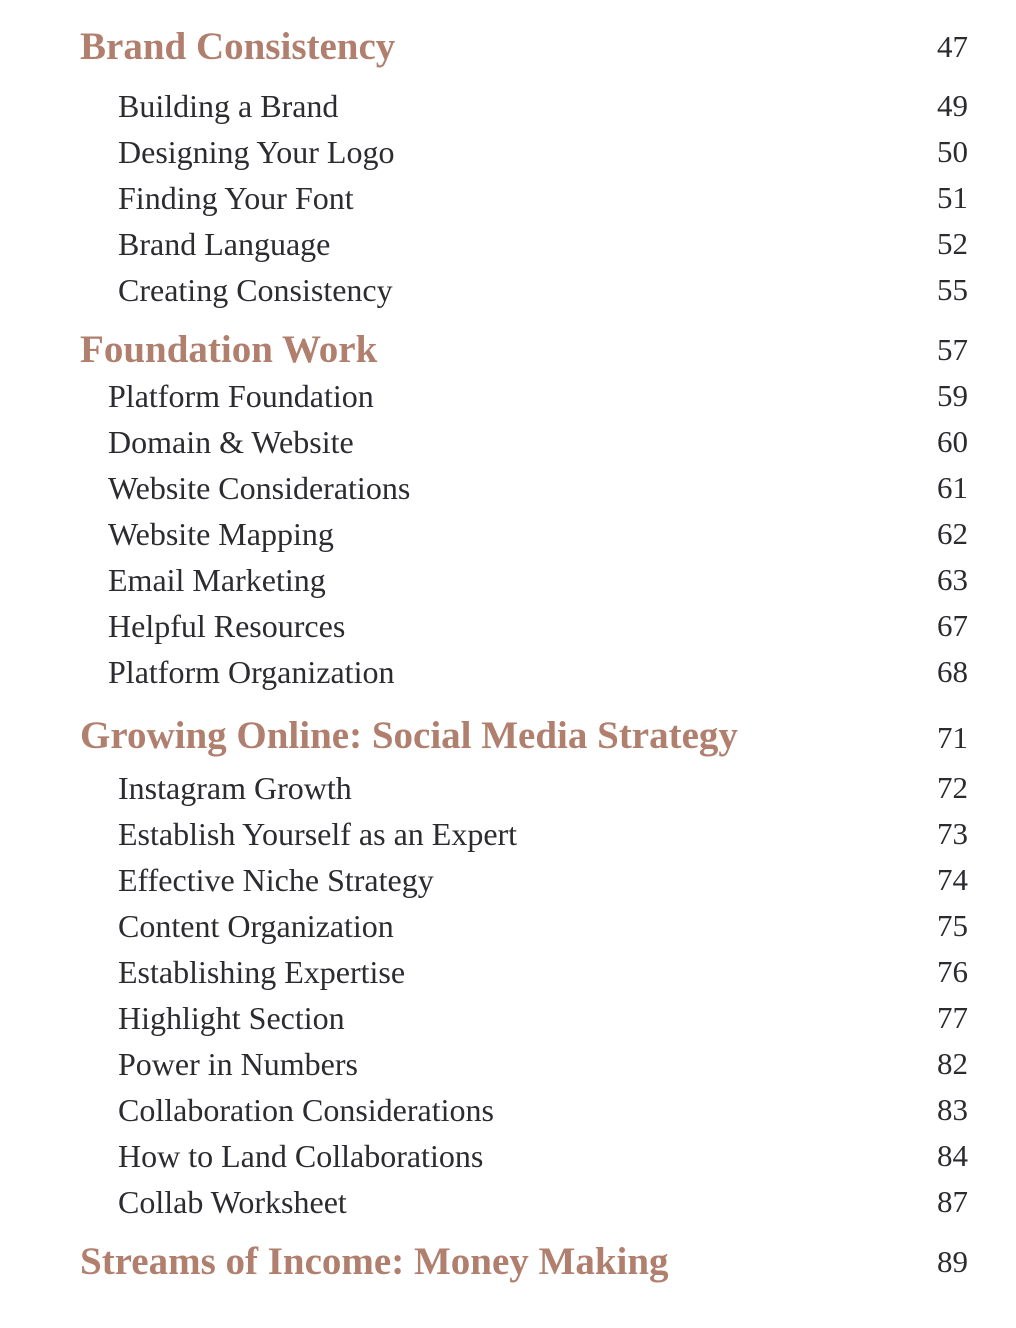 Image resolution: width=1016 pixels, height=1328 pixels. What do you see at coordinates (952, 579) in the screenshot?
I see `entry-page-number: 63` at bounding box center [952, 579].